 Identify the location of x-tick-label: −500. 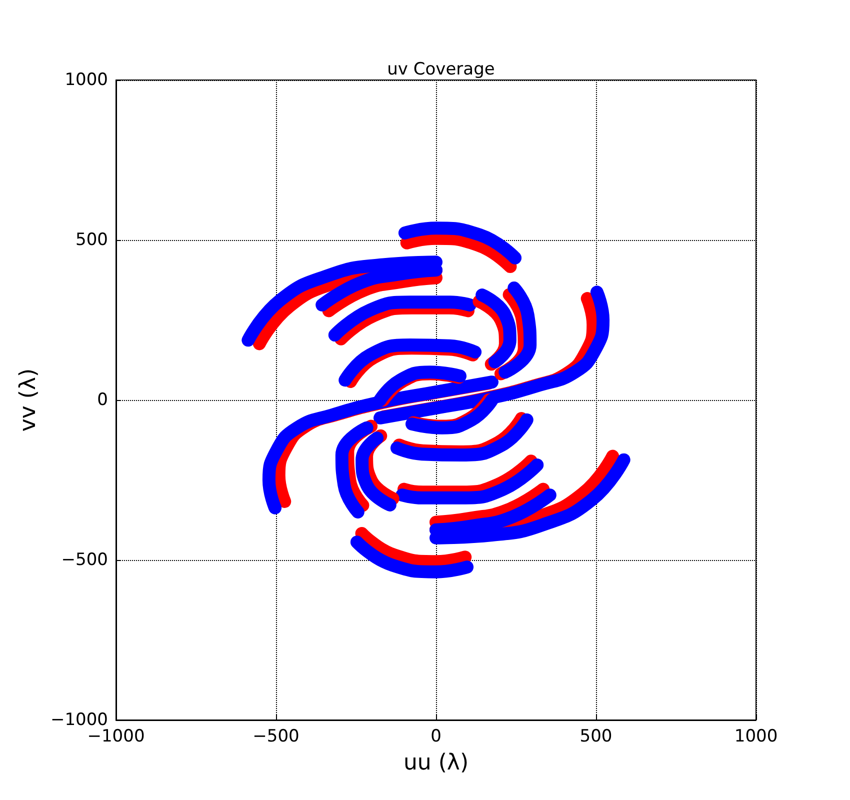
(276, 736).